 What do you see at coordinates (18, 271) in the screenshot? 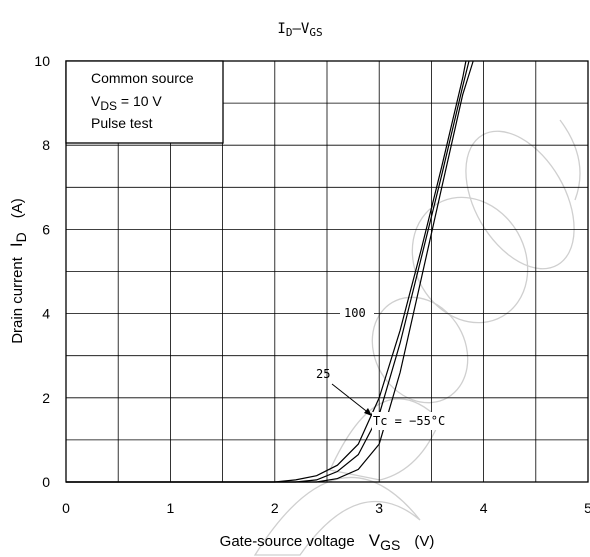
I see `y-axis-label: Drain currentID(A)` at bounding box center [18, 271].